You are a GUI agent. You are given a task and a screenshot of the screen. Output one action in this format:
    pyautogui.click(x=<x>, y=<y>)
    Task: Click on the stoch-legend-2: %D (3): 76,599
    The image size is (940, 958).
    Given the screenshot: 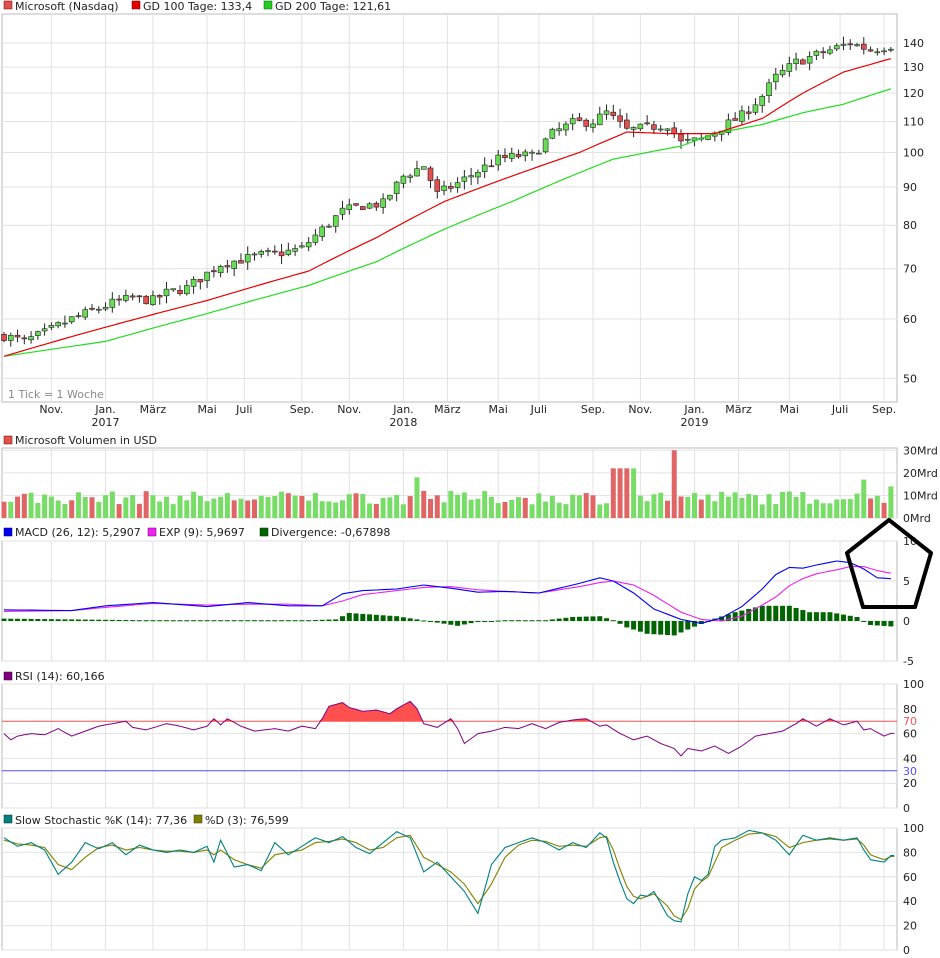 What is the action you would take?
    pyautogui.click(x=247, y=820)
    